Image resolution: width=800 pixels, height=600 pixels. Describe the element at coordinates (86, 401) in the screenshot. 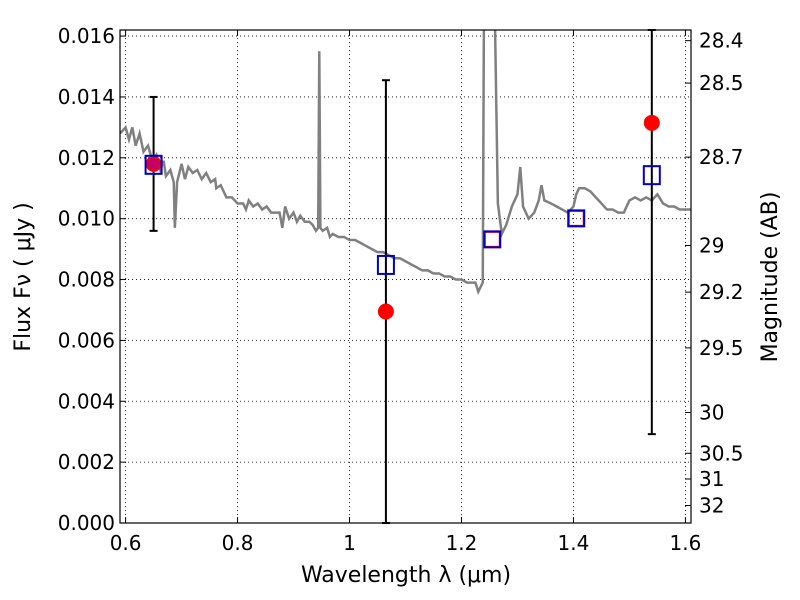

I see `y-tick-label: 0.004` at that location.